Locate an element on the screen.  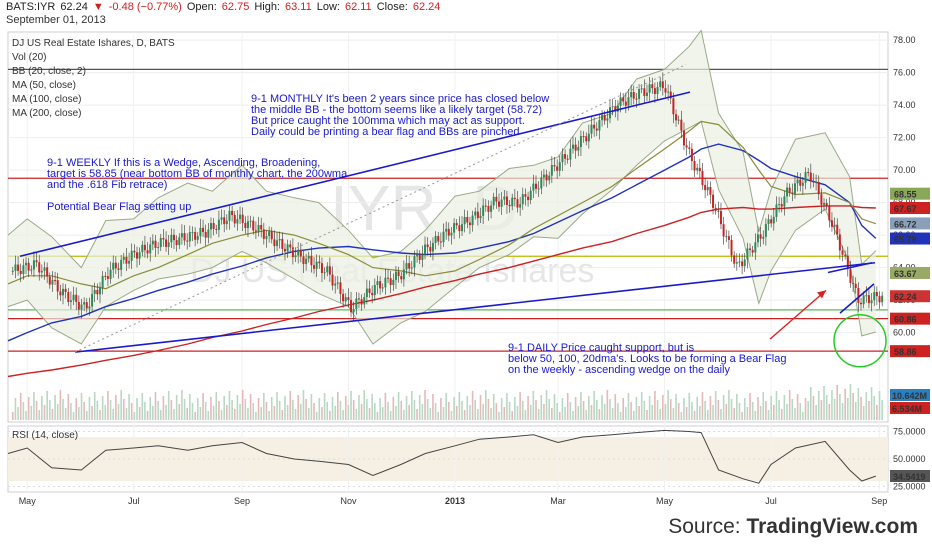
rsi-tag-label: 34.5419 is located at coordinates (909, 477).